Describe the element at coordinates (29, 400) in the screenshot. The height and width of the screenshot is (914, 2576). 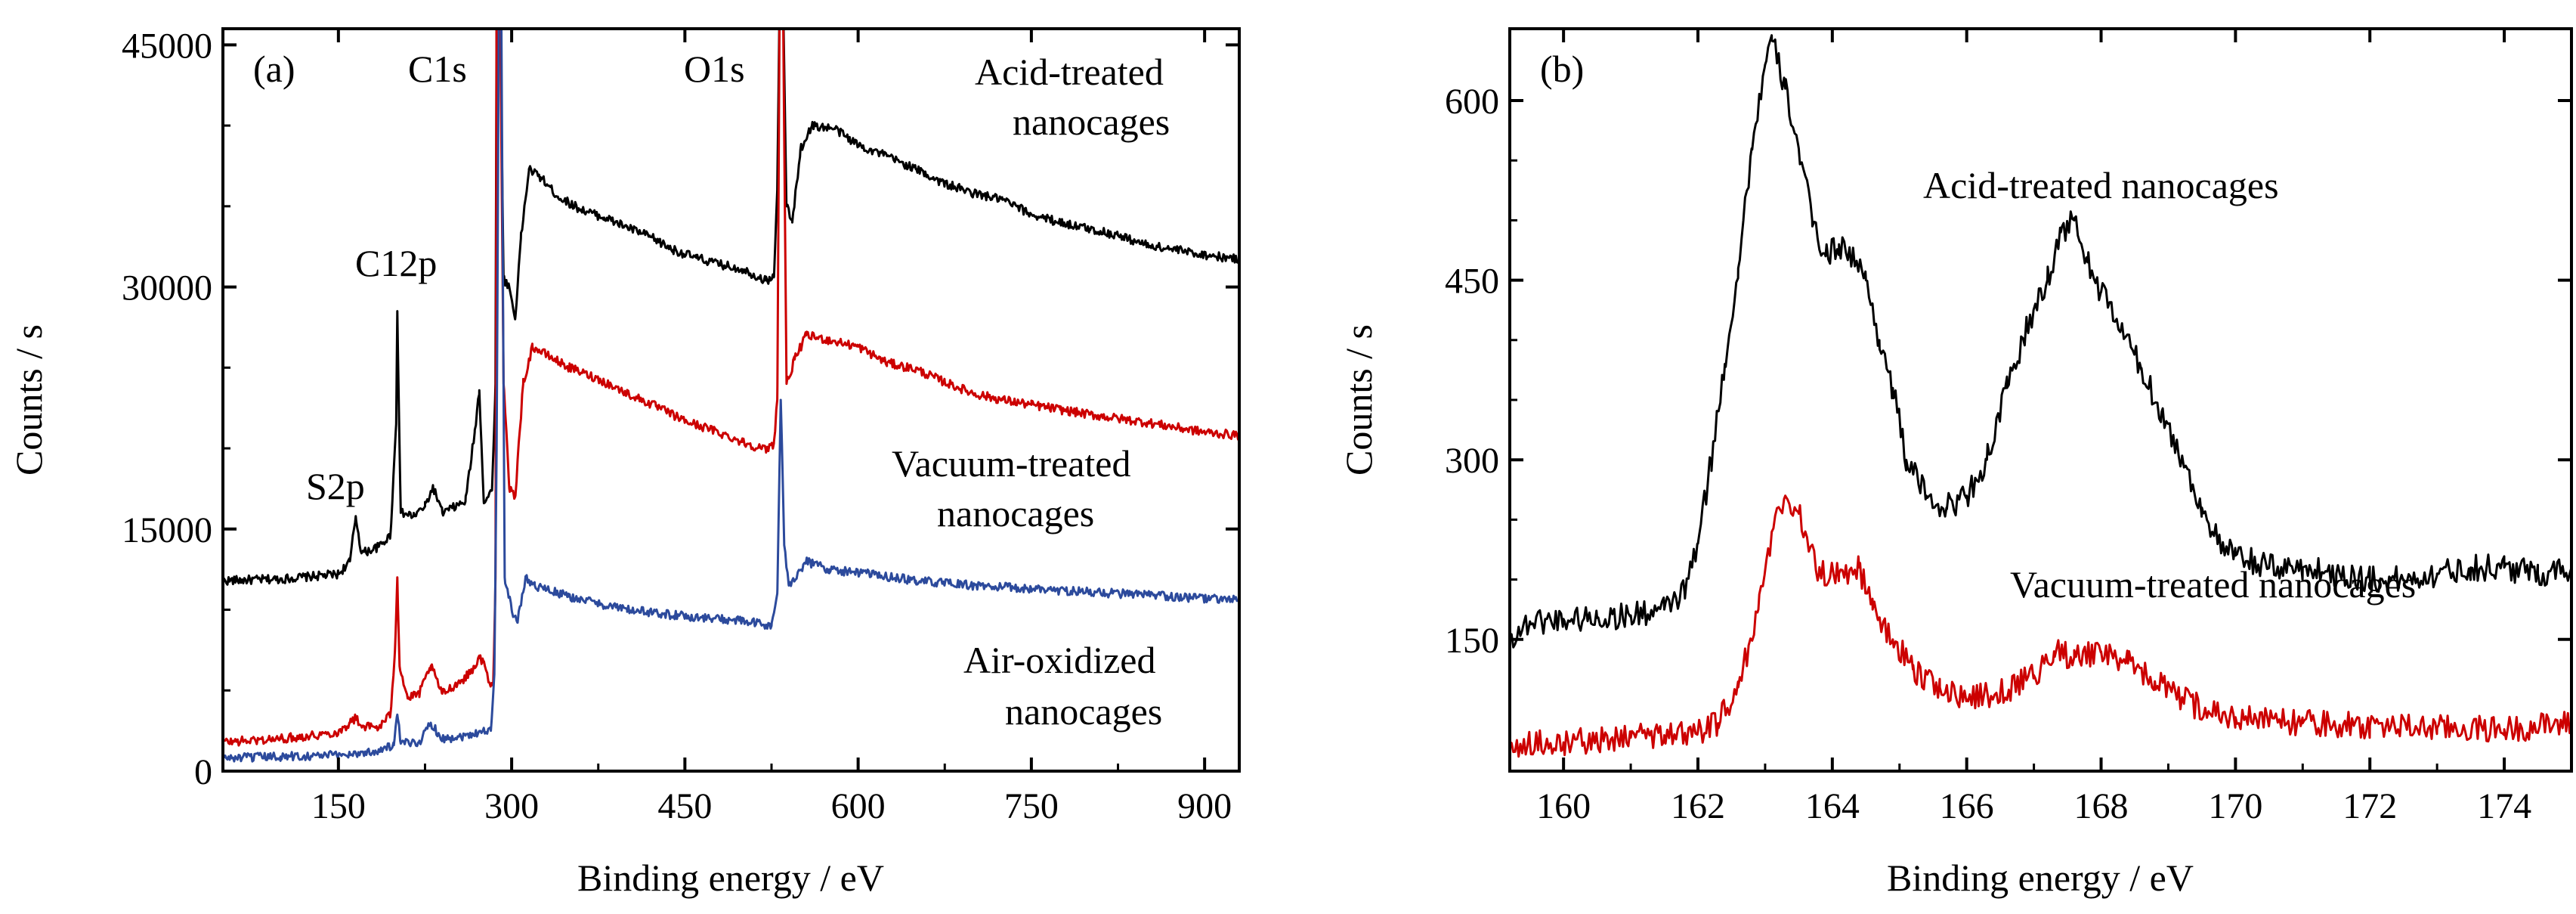
I see `panel-a-ylabel: Counts / s` at that location.